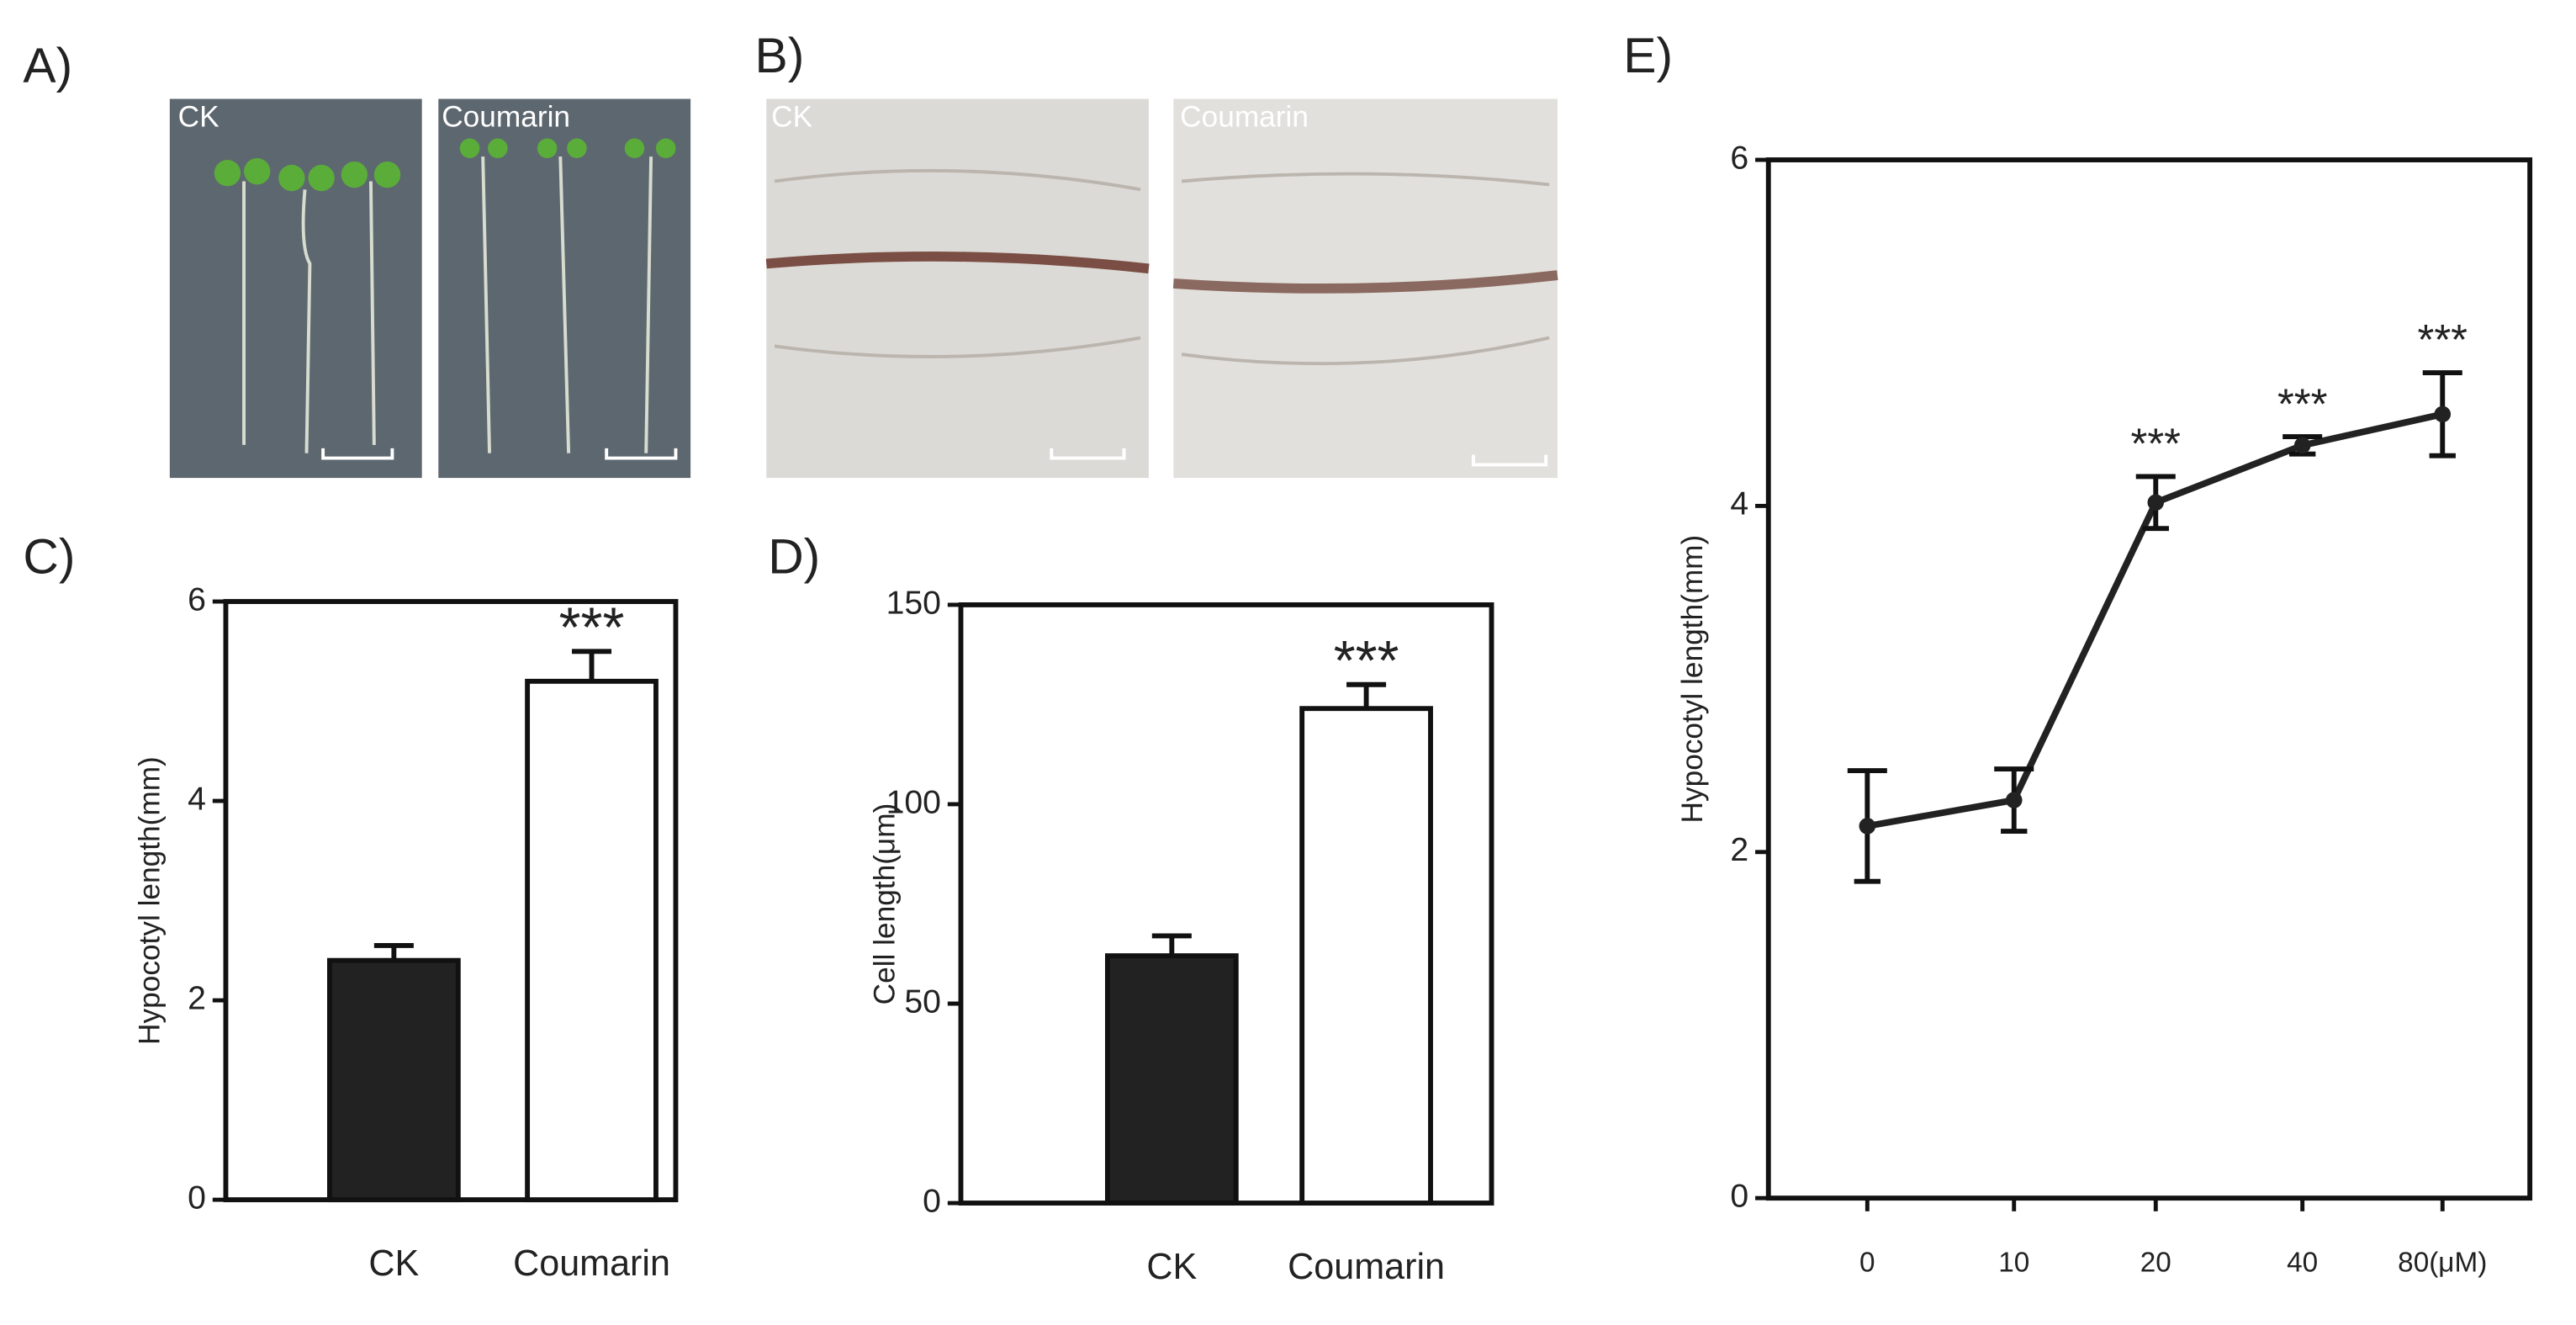 This screenshot has width=2576, height=1325. Describe the element at coordinates (913, 603) in the screenshot. I see `y-tick-label: 150` at that location.